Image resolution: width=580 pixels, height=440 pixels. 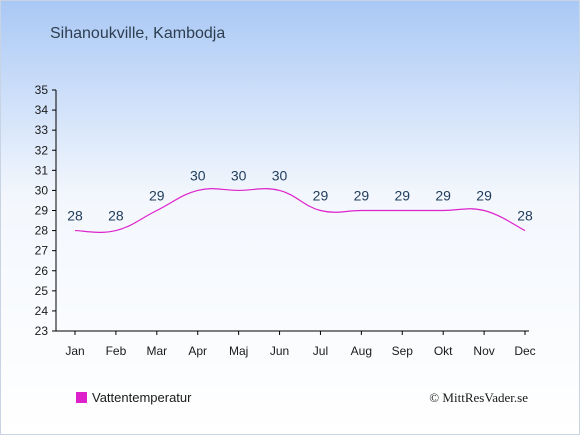 What do you see at coordinates (156, 351) in the screenshot?
I see `x-tick-label: Mar` at bounding box center [156, 351].